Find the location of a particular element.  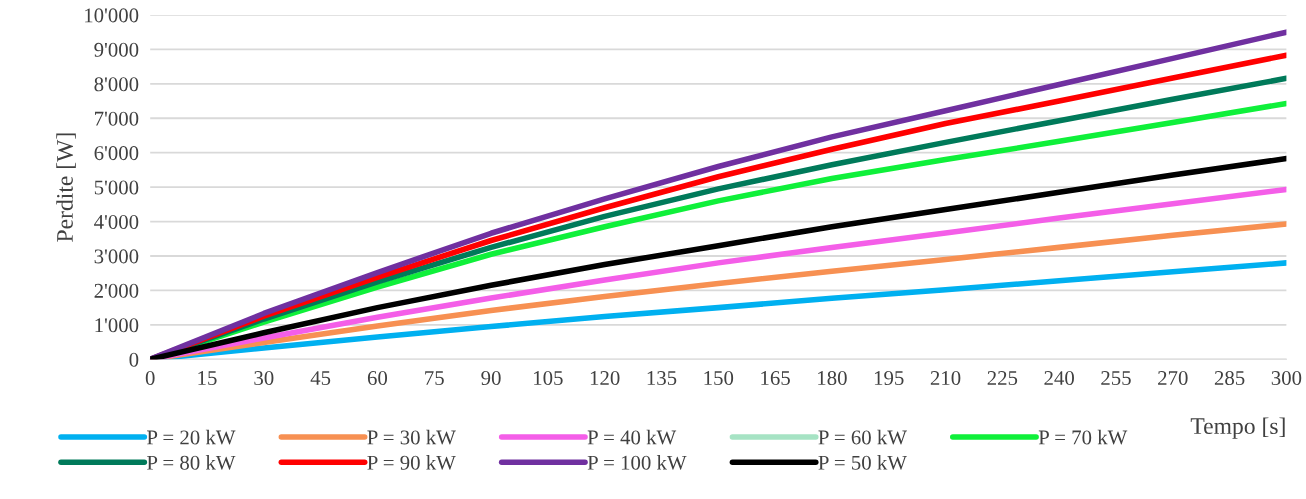

legend-label: P = 80 kW is located at coordinates (191, 462).